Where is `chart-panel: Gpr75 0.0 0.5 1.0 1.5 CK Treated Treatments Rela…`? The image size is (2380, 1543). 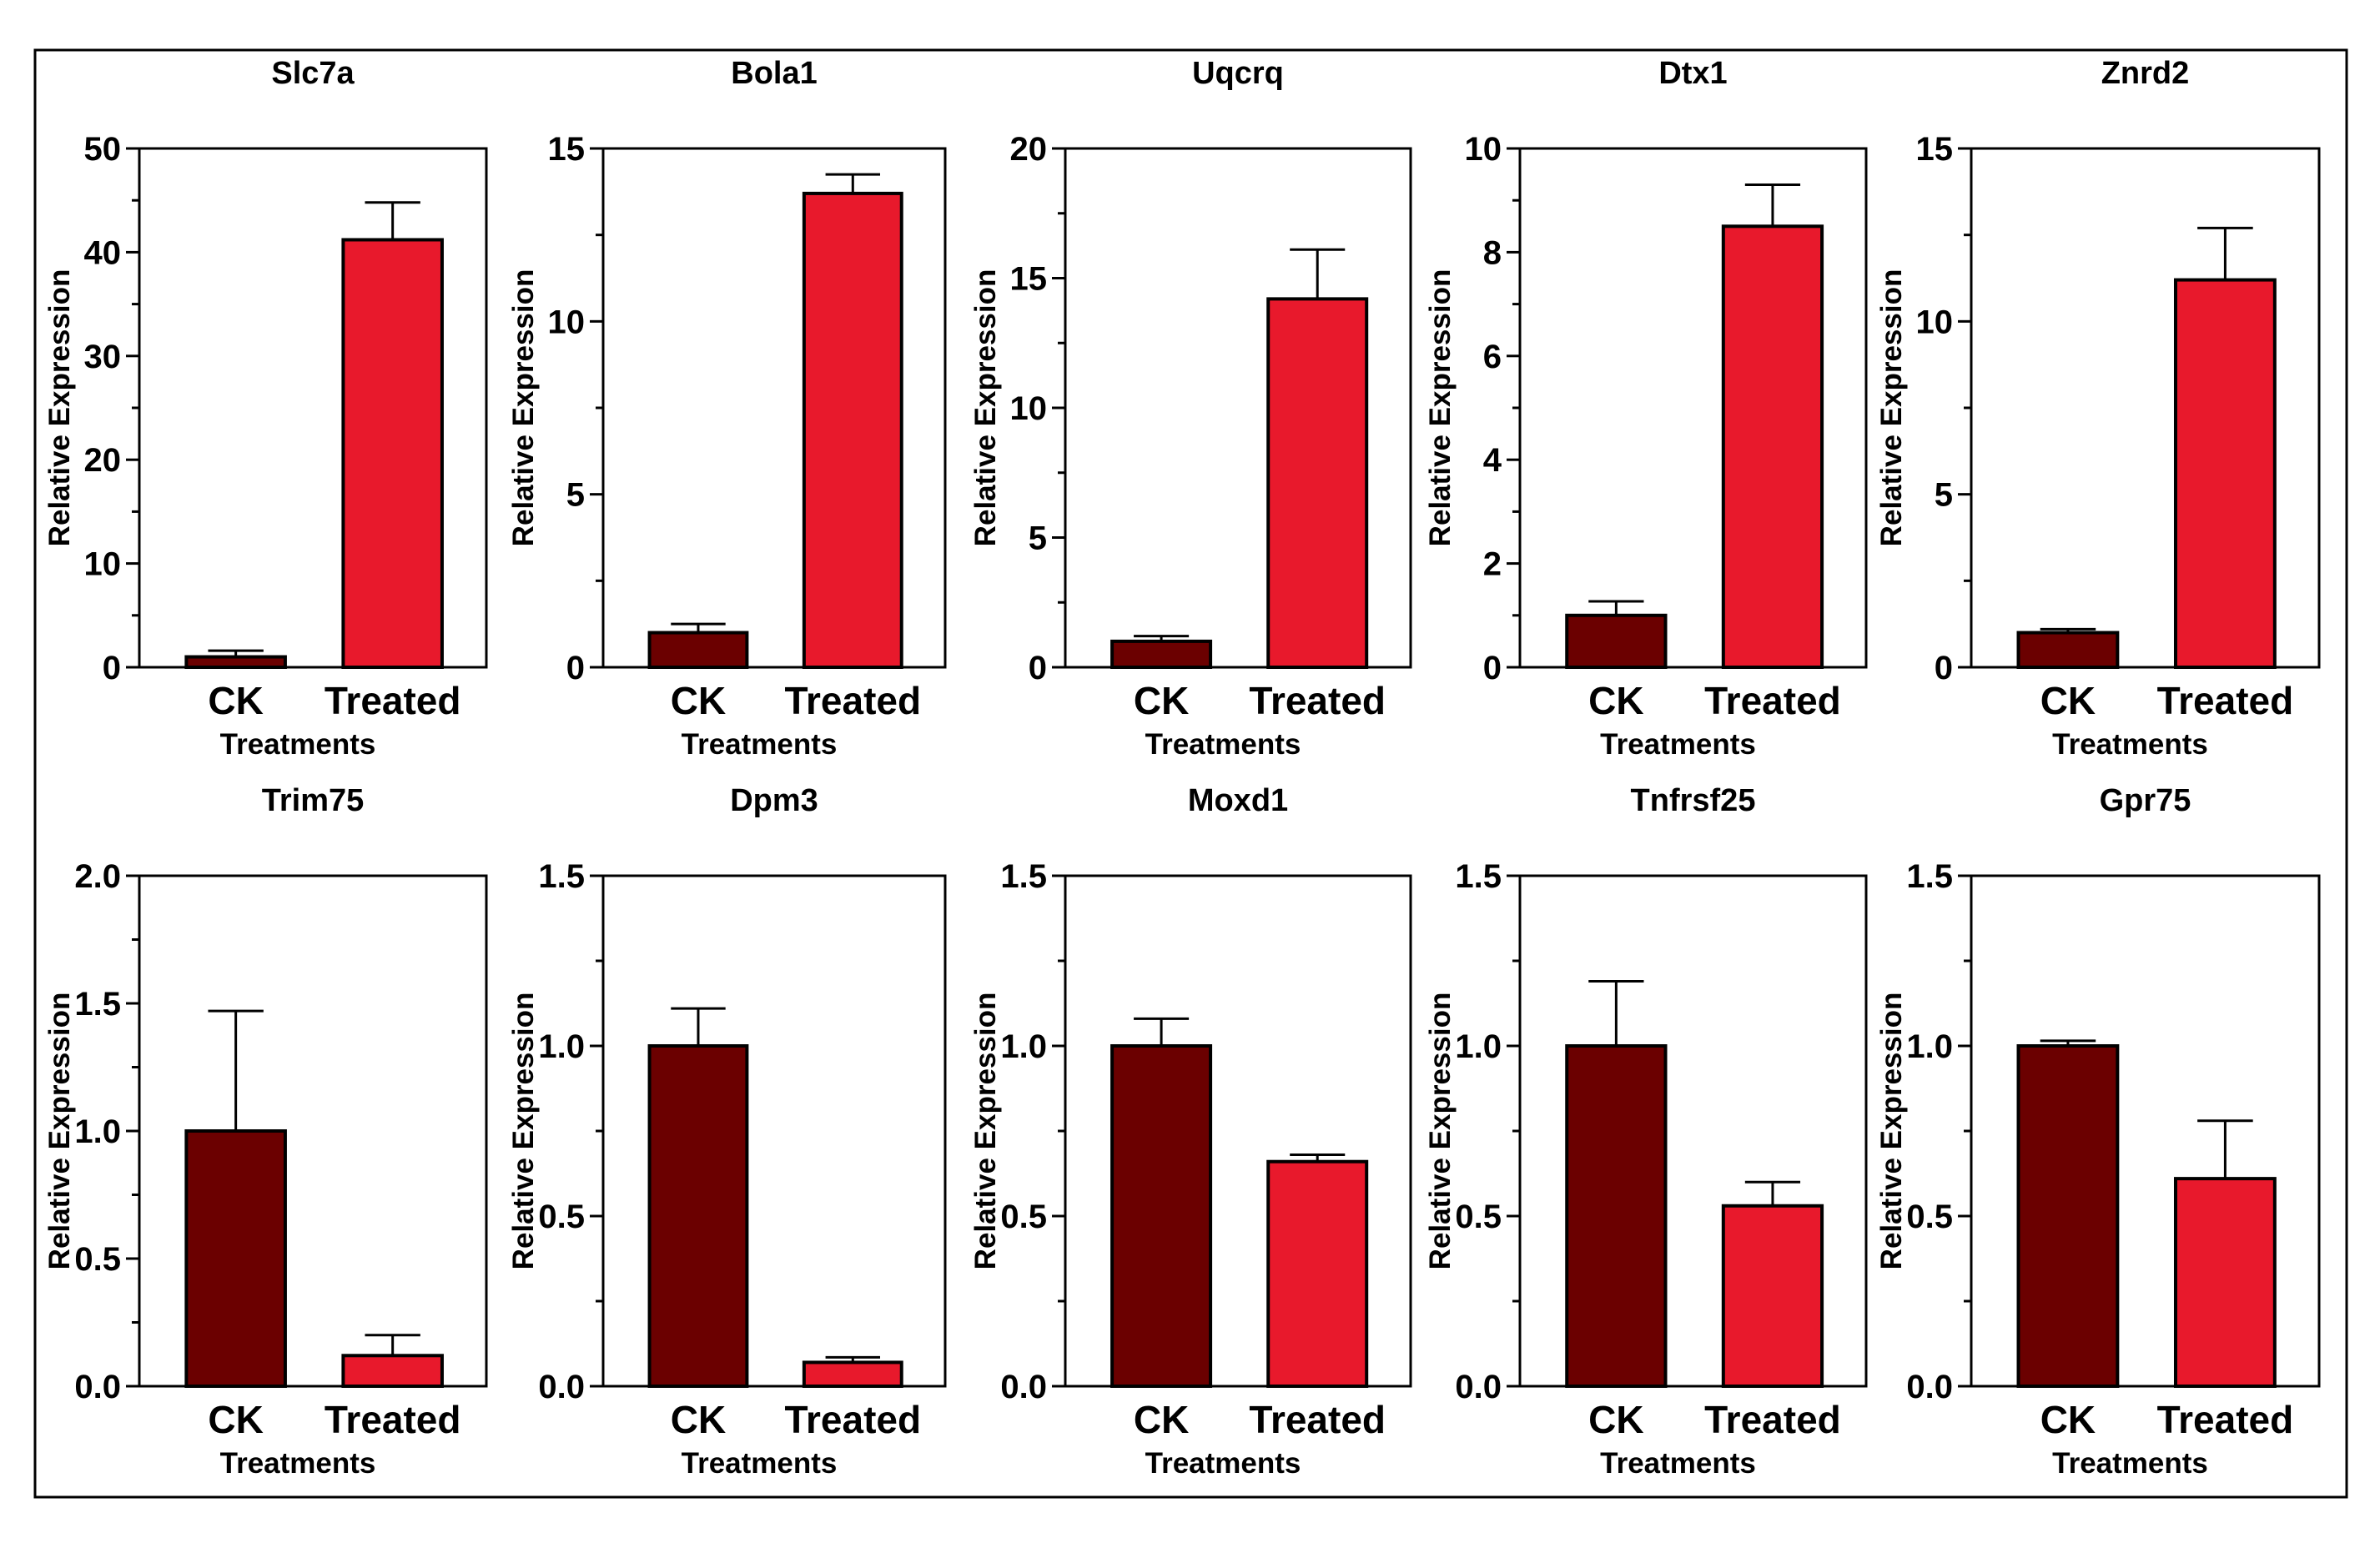 chart-panel: Gpr75 0.0 0.5 1.0 1.5 CK Treated Treatments Rela… is located at coordinates (2098, 1131).